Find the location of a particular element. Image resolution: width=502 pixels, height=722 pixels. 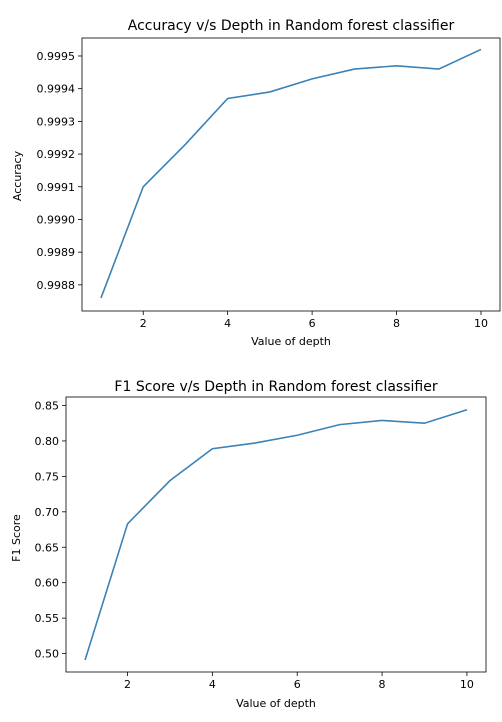

y-tick-label: 0.9990 is located at coordinates (56, 219).